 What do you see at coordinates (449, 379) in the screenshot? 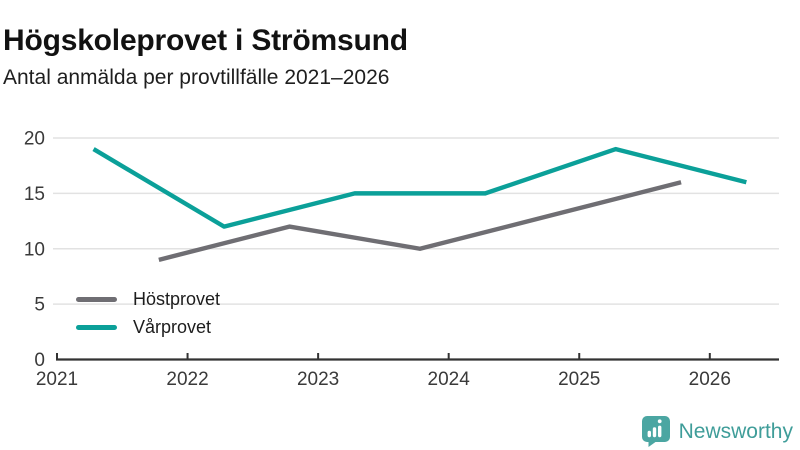
I see `x-tick-label-2024: 2024` at bounding box center [449, 379].